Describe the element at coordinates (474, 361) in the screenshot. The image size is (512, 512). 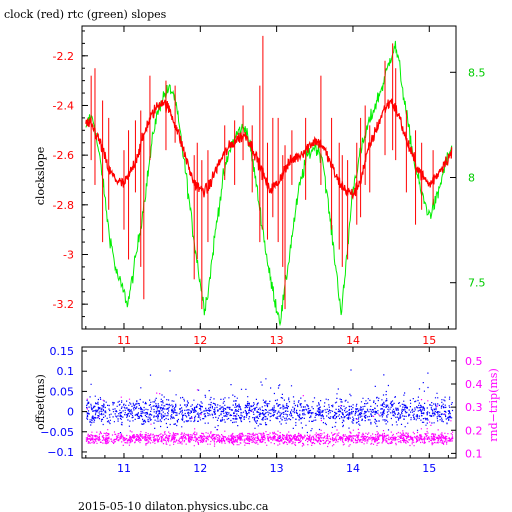
I see `bottom-right-y-tick-label: 0.5` at that location.